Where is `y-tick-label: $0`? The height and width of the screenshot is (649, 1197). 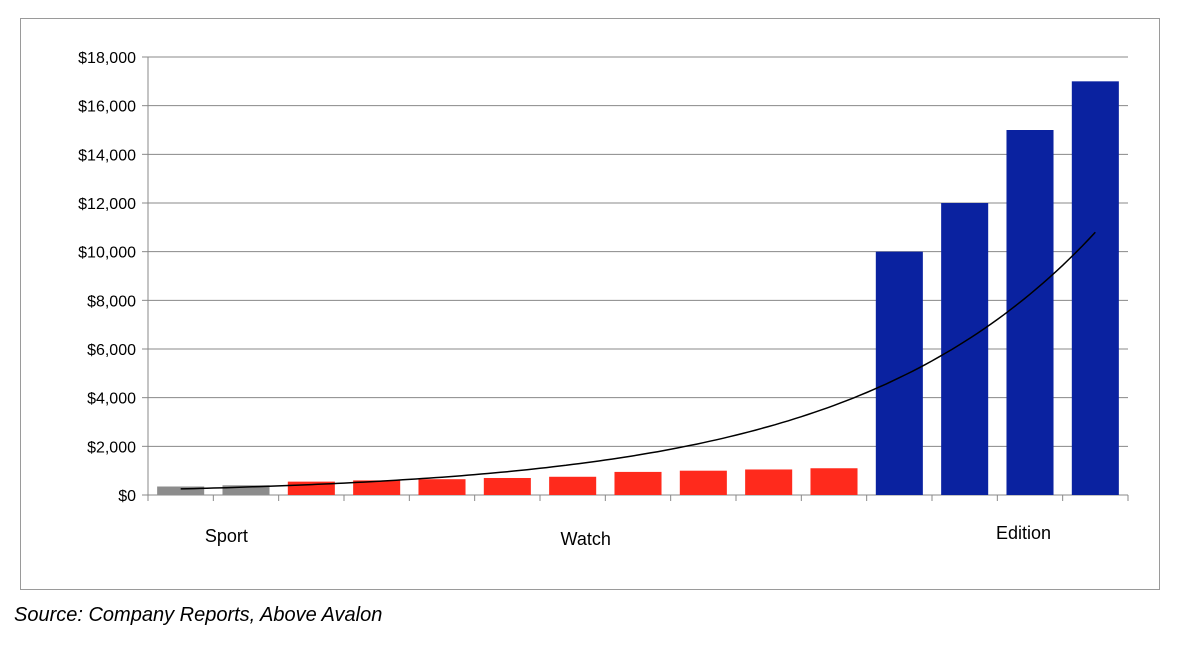 y-tick-label: $0 is located at coordinates (127, 496).